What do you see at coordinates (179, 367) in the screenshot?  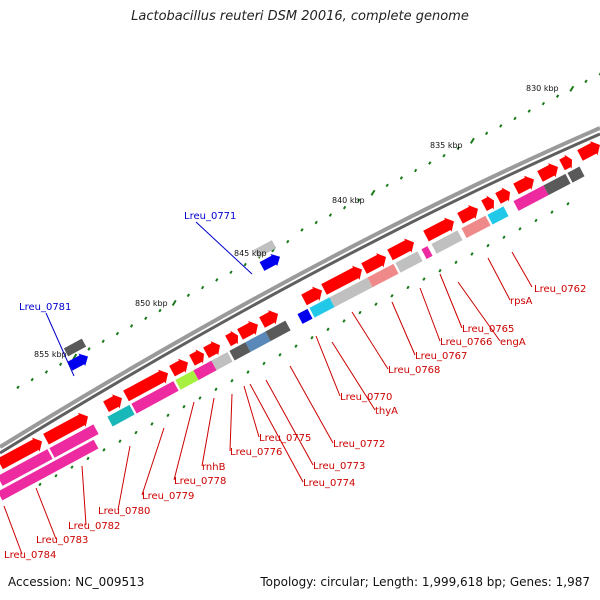 I see `cds-arrow-4-shape` at bounding box center [179, 367].